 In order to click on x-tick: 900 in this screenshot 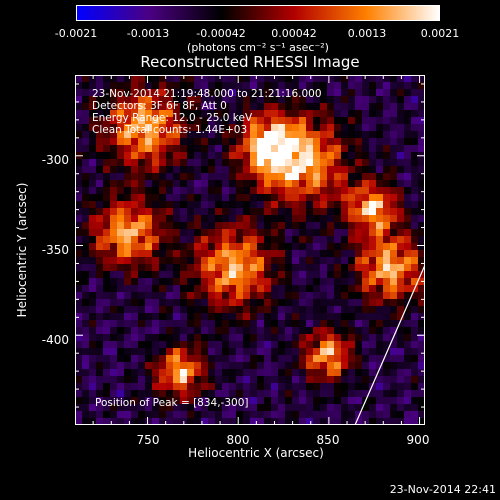, I will do `click(418, 440)`.